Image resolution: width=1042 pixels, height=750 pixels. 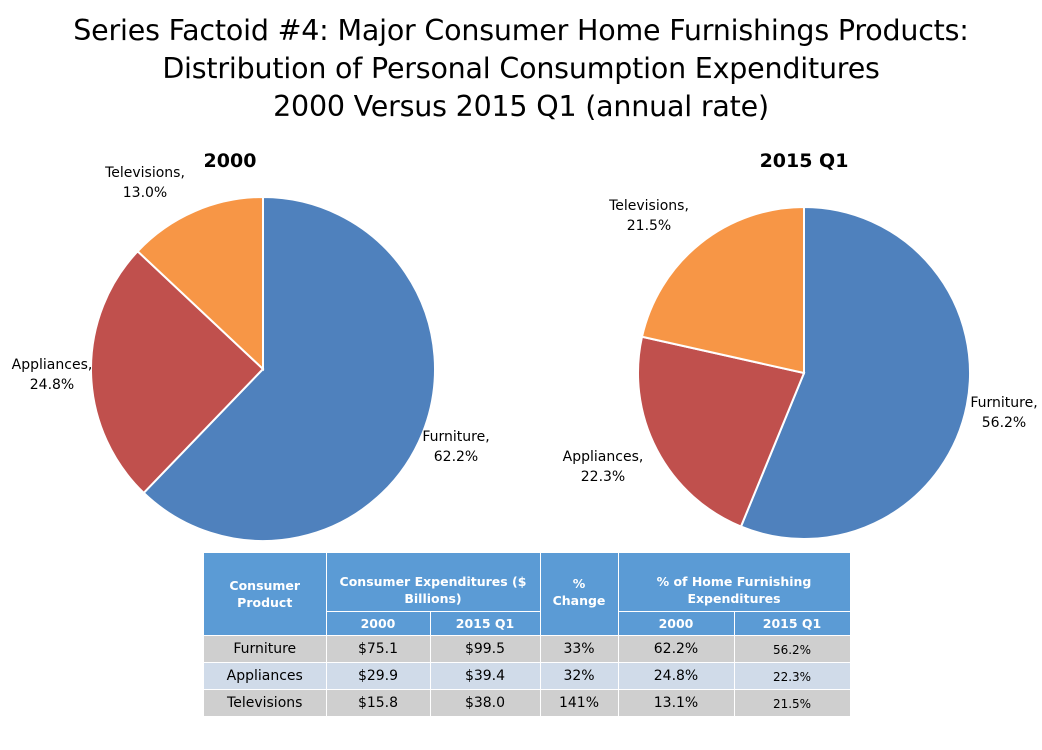 I want to click on cell-share-2015q1: 21.5%, so click(x=792, y=703).